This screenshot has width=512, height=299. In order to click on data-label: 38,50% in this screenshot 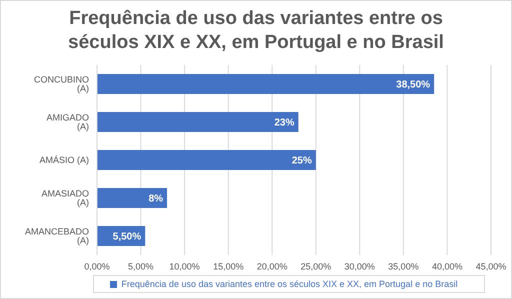, I will do `click(413, 85)`.